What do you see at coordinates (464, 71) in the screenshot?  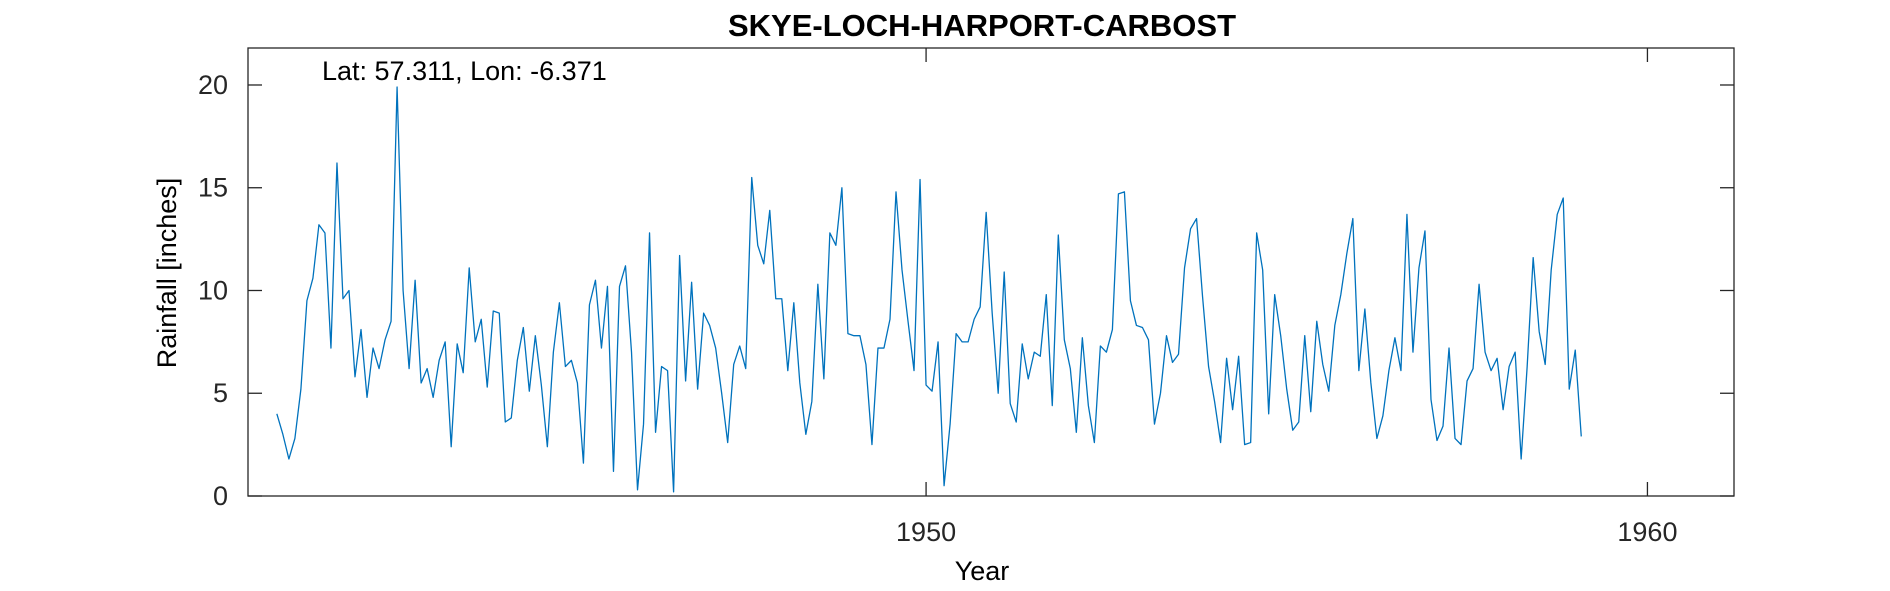 I see `location-annotation: Lat: 57.311, Lon: -6.371` at bounding box center [464, 71].